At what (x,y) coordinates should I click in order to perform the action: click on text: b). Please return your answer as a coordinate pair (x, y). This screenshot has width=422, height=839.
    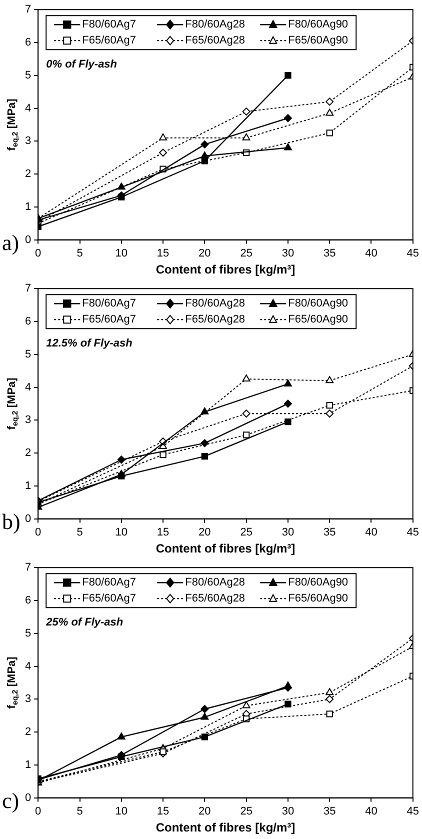
    Looking at the image, I should click on (11, 521).